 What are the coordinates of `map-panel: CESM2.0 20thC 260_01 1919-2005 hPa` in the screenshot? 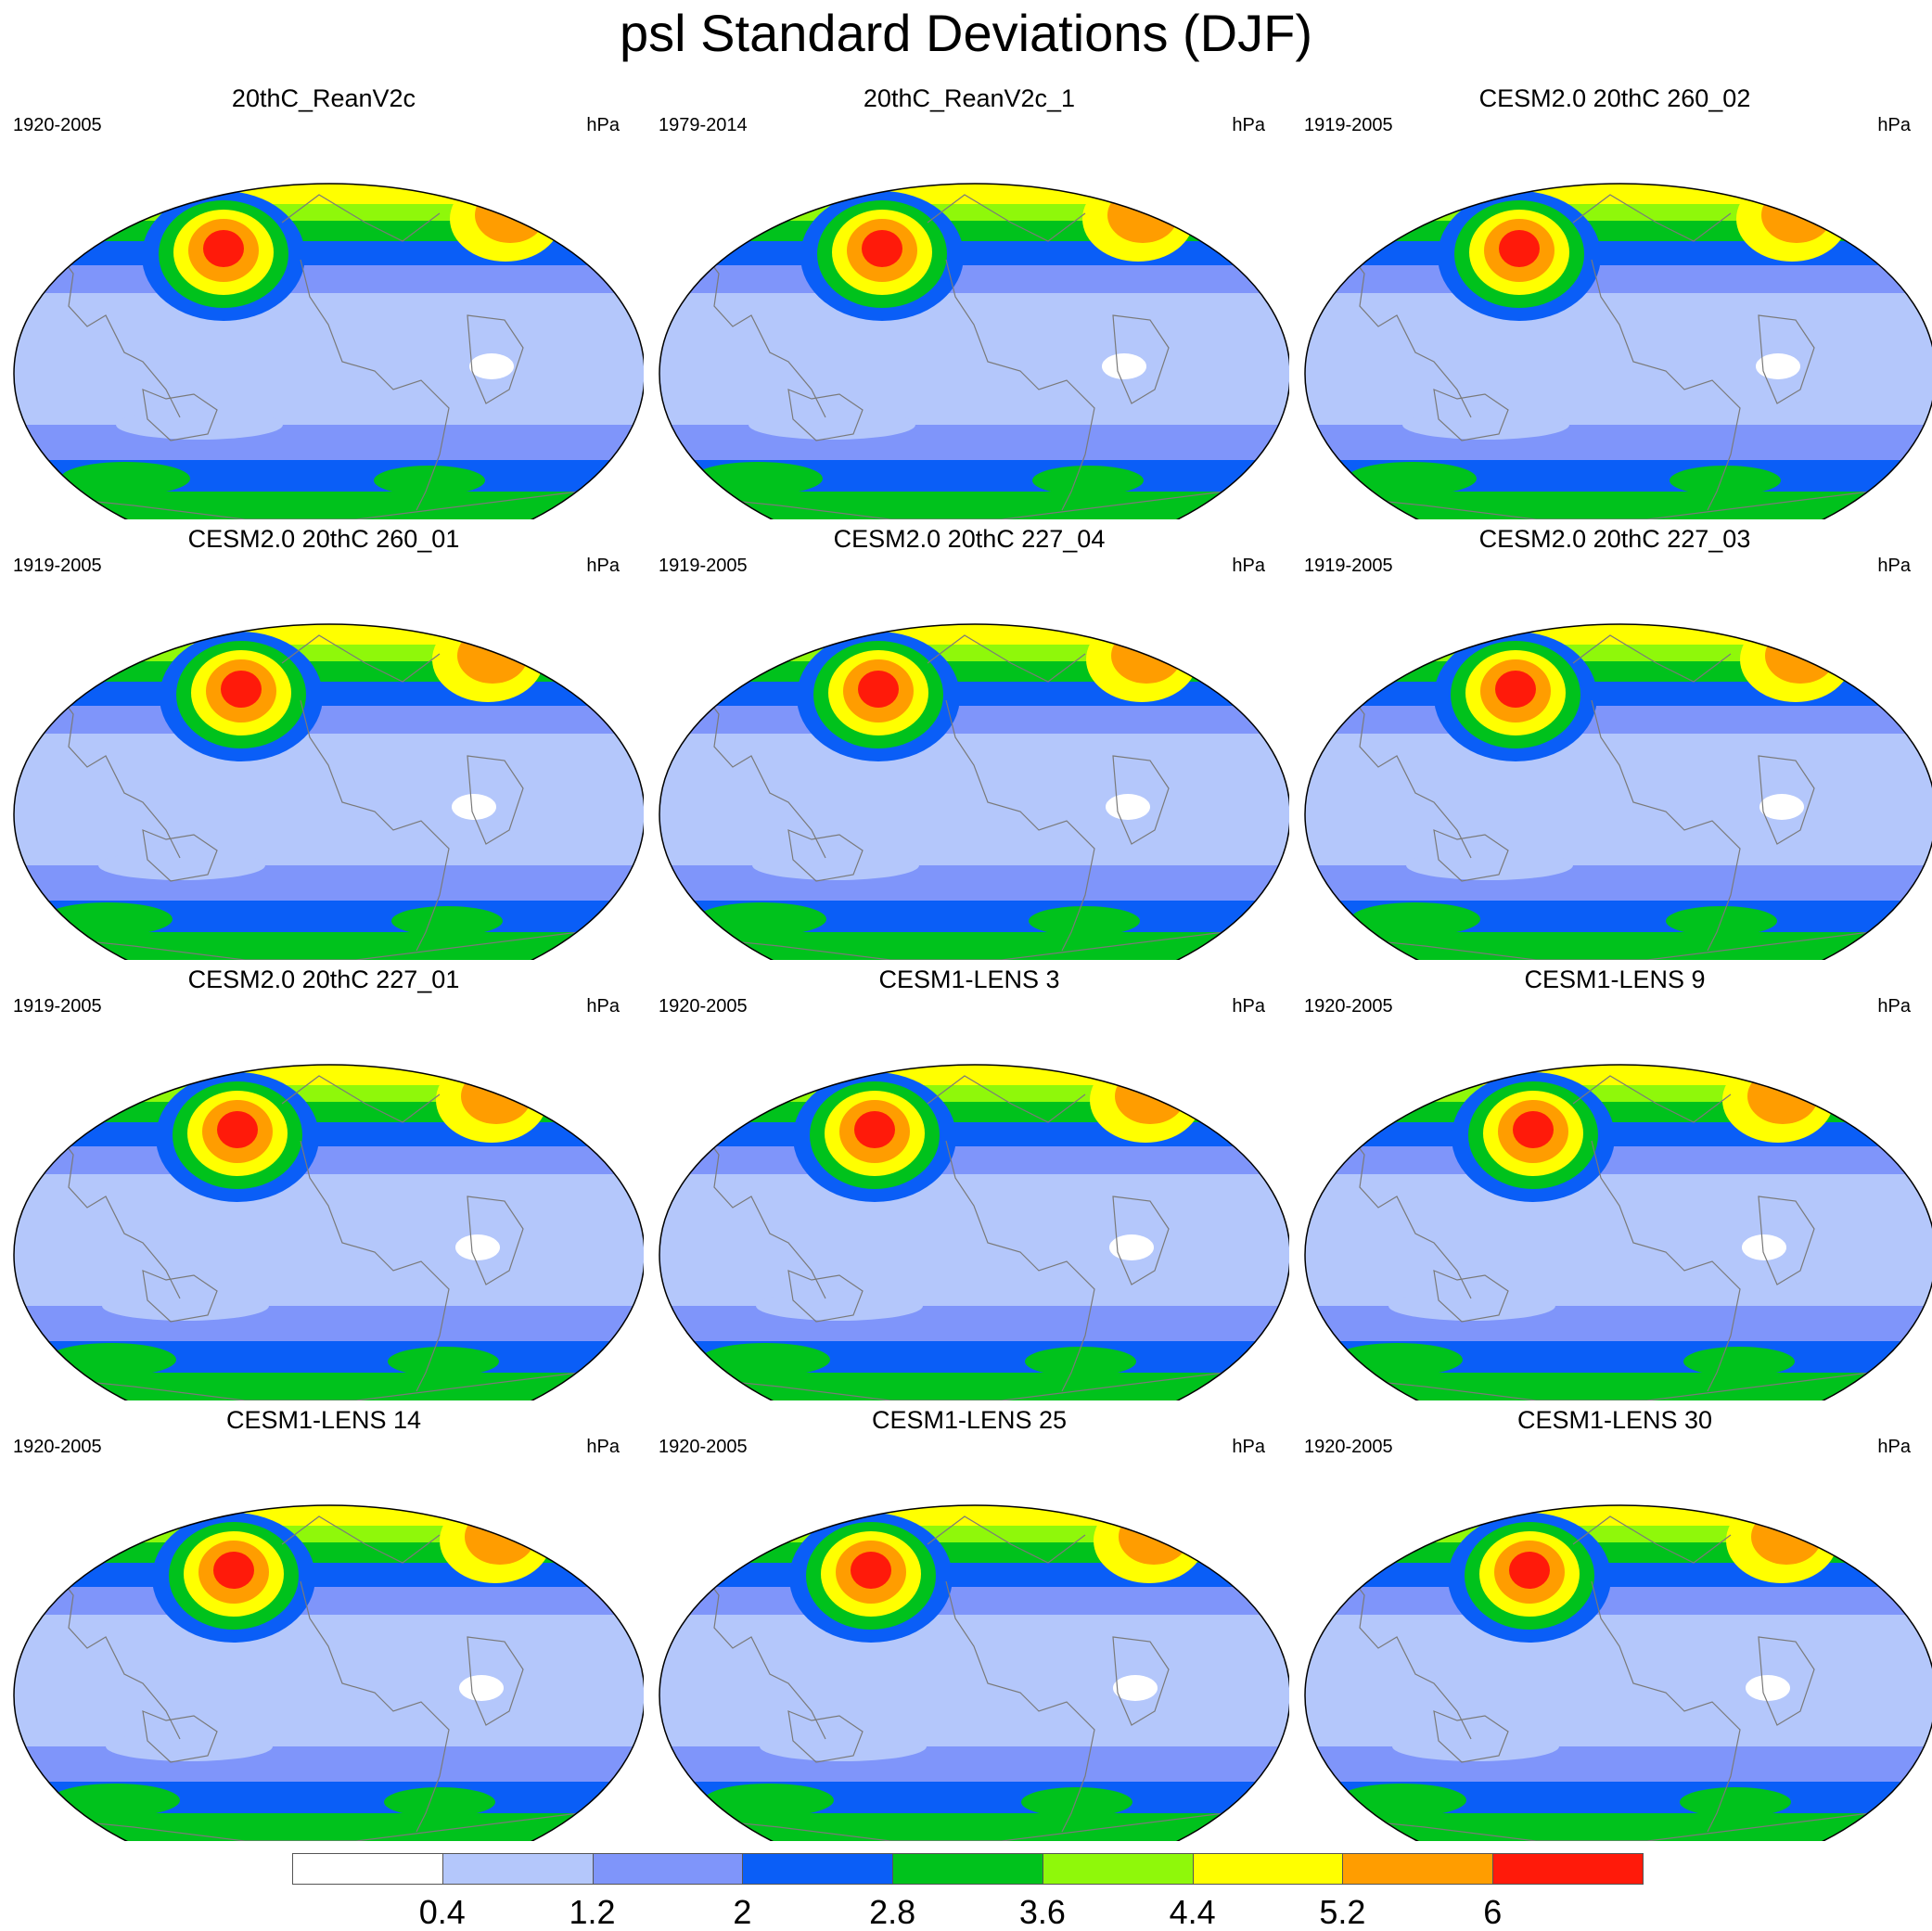 It's located at (324, 742).